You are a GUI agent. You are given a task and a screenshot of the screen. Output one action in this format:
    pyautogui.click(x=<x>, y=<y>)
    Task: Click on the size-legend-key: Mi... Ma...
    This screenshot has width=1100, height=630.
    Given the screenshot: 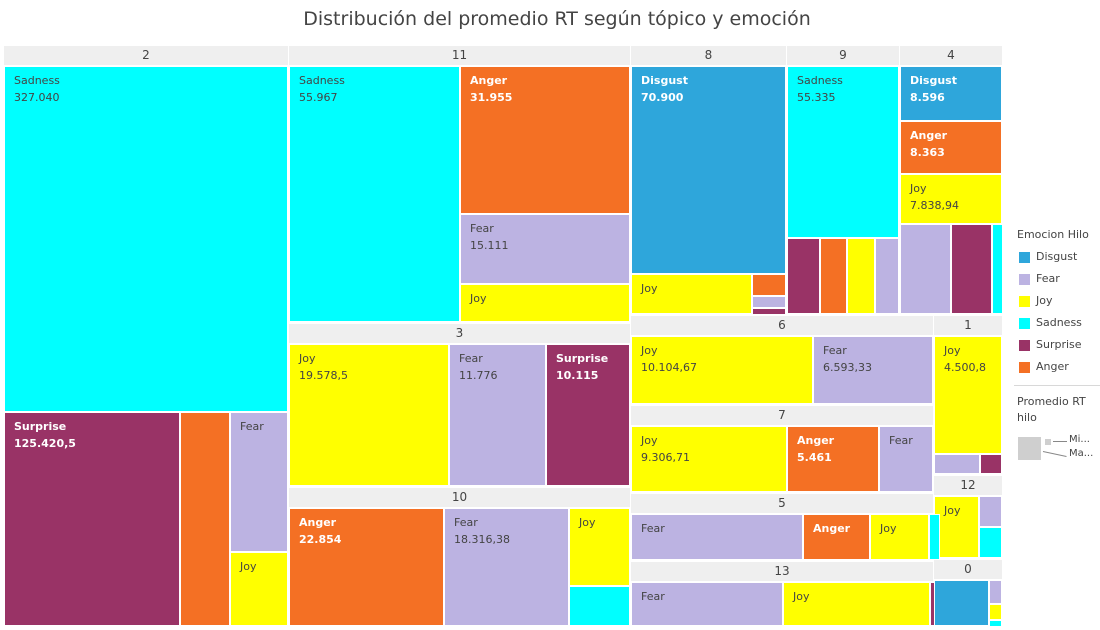 What is the action you would take?
    pyautogui.click(x=1055, y=449)
    